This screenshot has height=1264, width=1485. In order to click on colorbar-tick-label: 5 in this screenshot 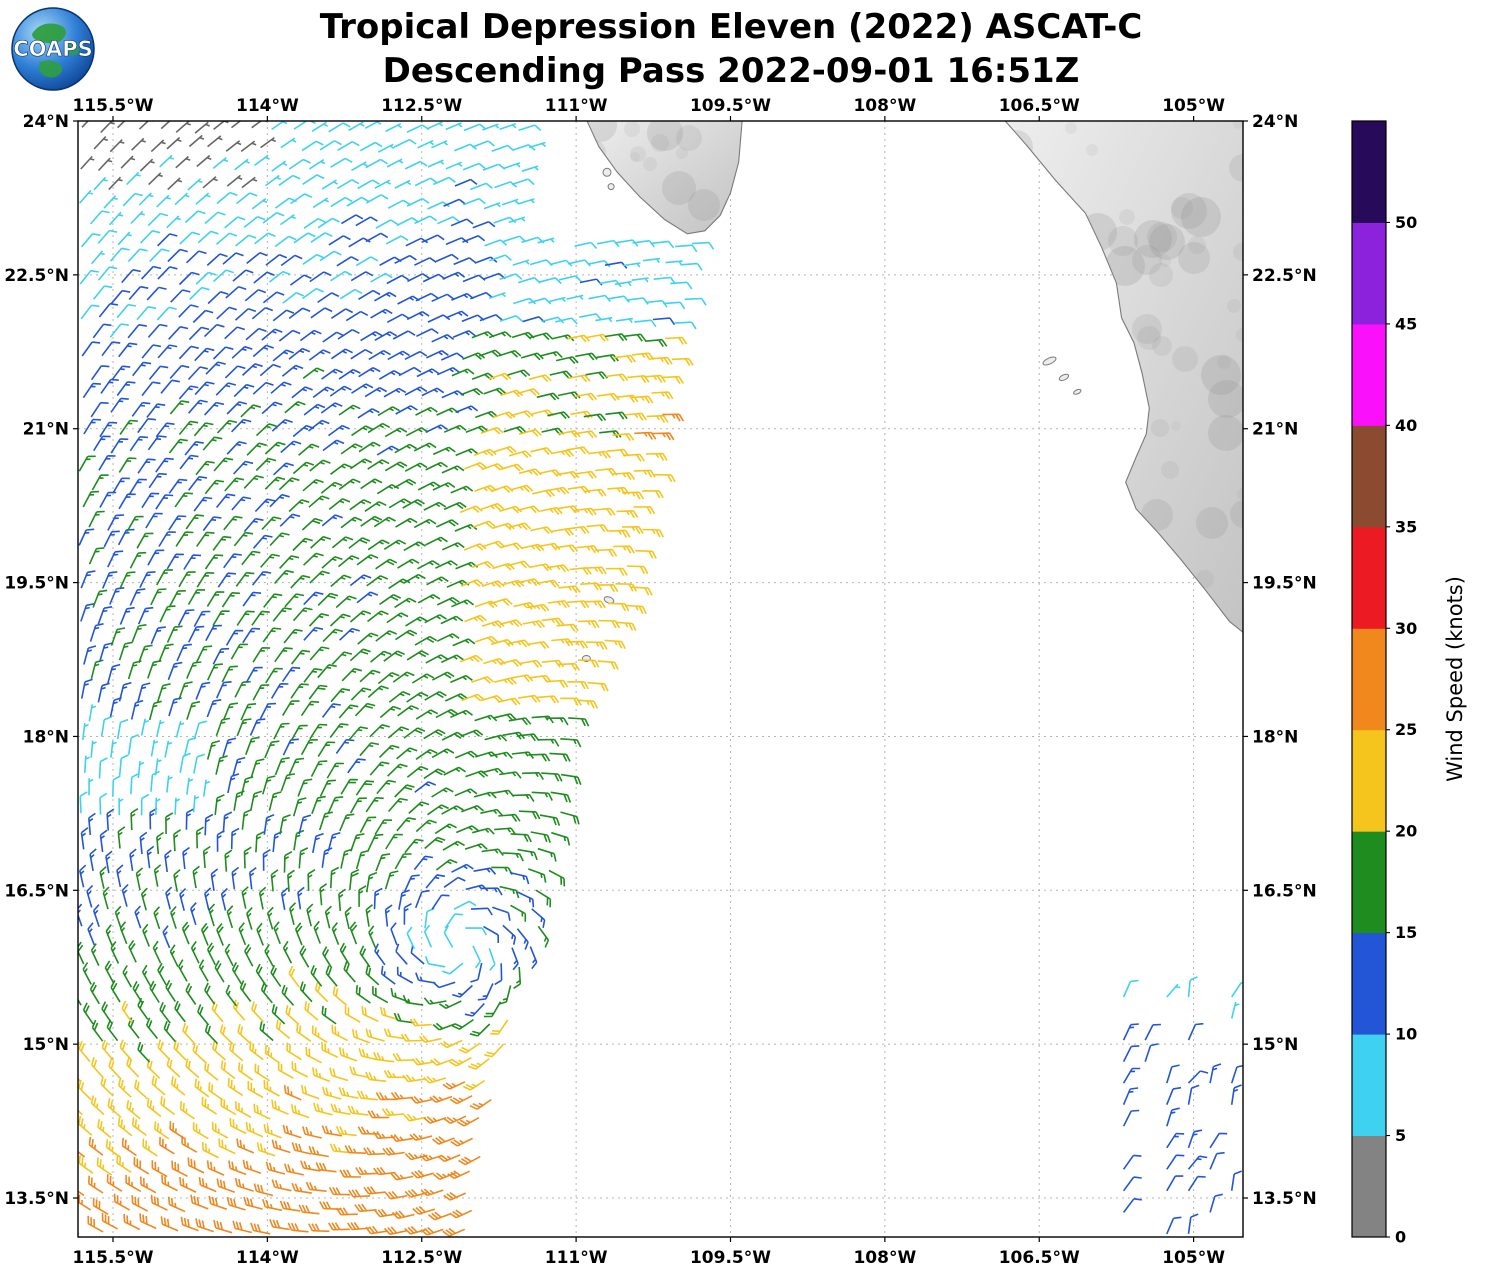, I will do `click(1400, 1135)`.